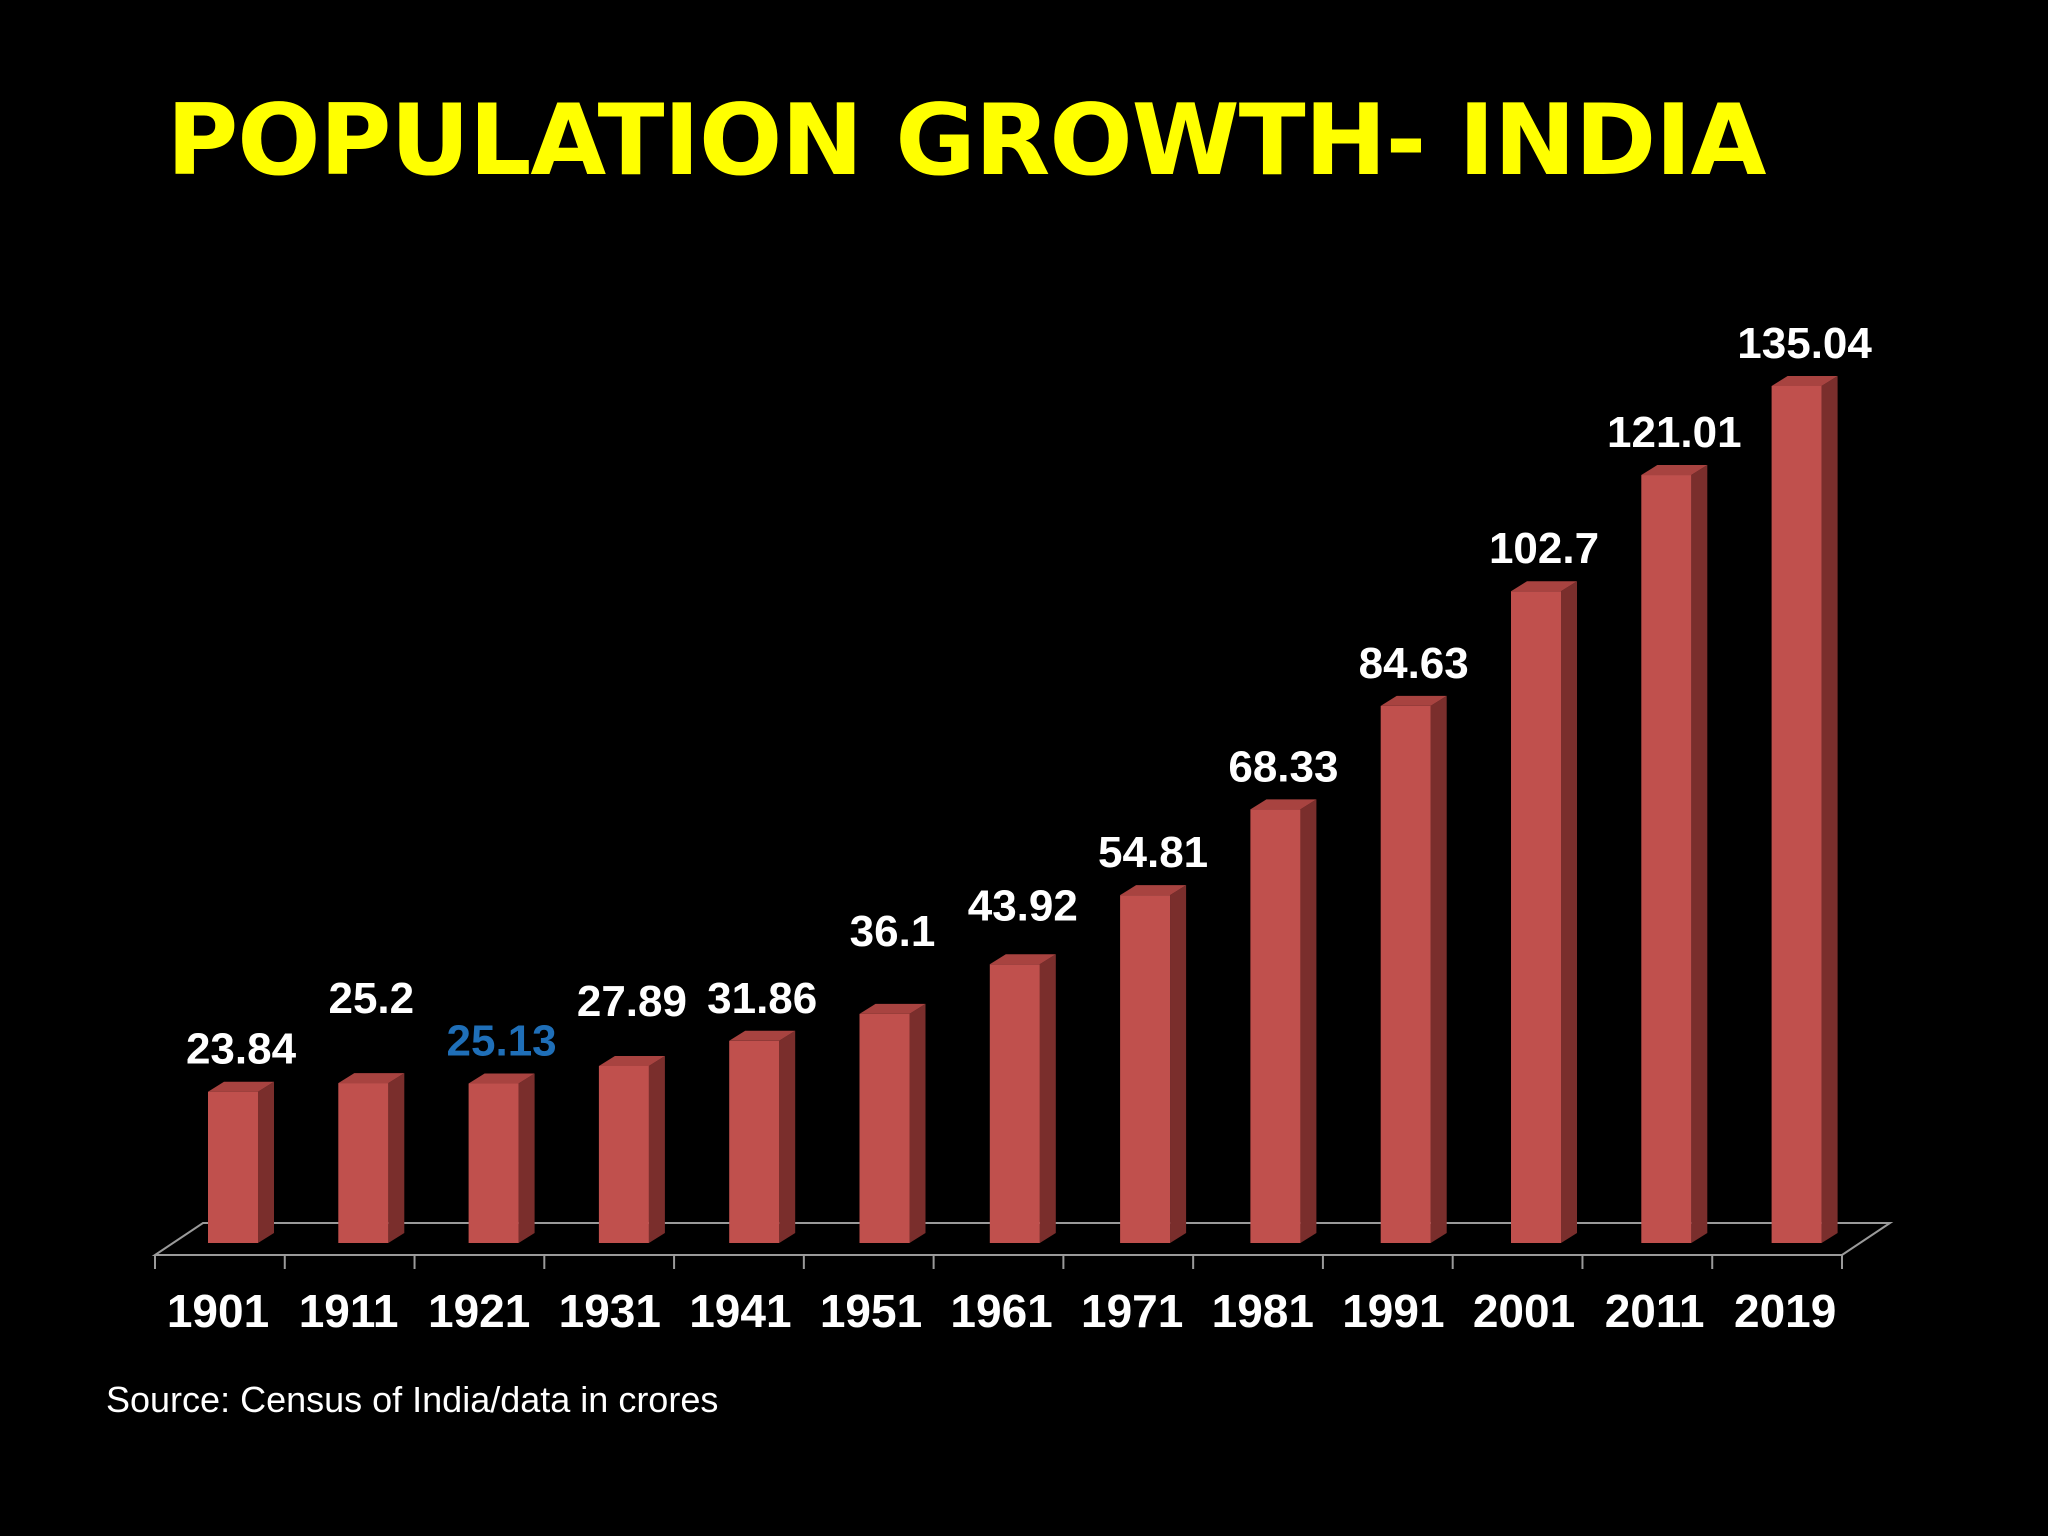 This screenshot has width=2048, height=1536. What do you see at coordinates (479, 1311) in the screenshot?
I see `x-tick-label-1921: 1921` at bounding box center [479, 1311].